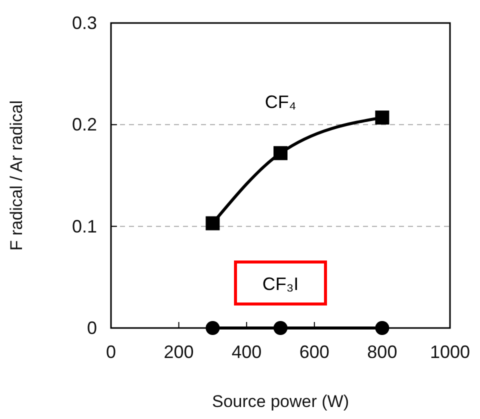 This screenshot has height=419, width=480. What do you see at coordinates (16, 175) in the screenshot?
I see `y-axis-title: F radical / Ar radical` at bounding box center [16, 175].